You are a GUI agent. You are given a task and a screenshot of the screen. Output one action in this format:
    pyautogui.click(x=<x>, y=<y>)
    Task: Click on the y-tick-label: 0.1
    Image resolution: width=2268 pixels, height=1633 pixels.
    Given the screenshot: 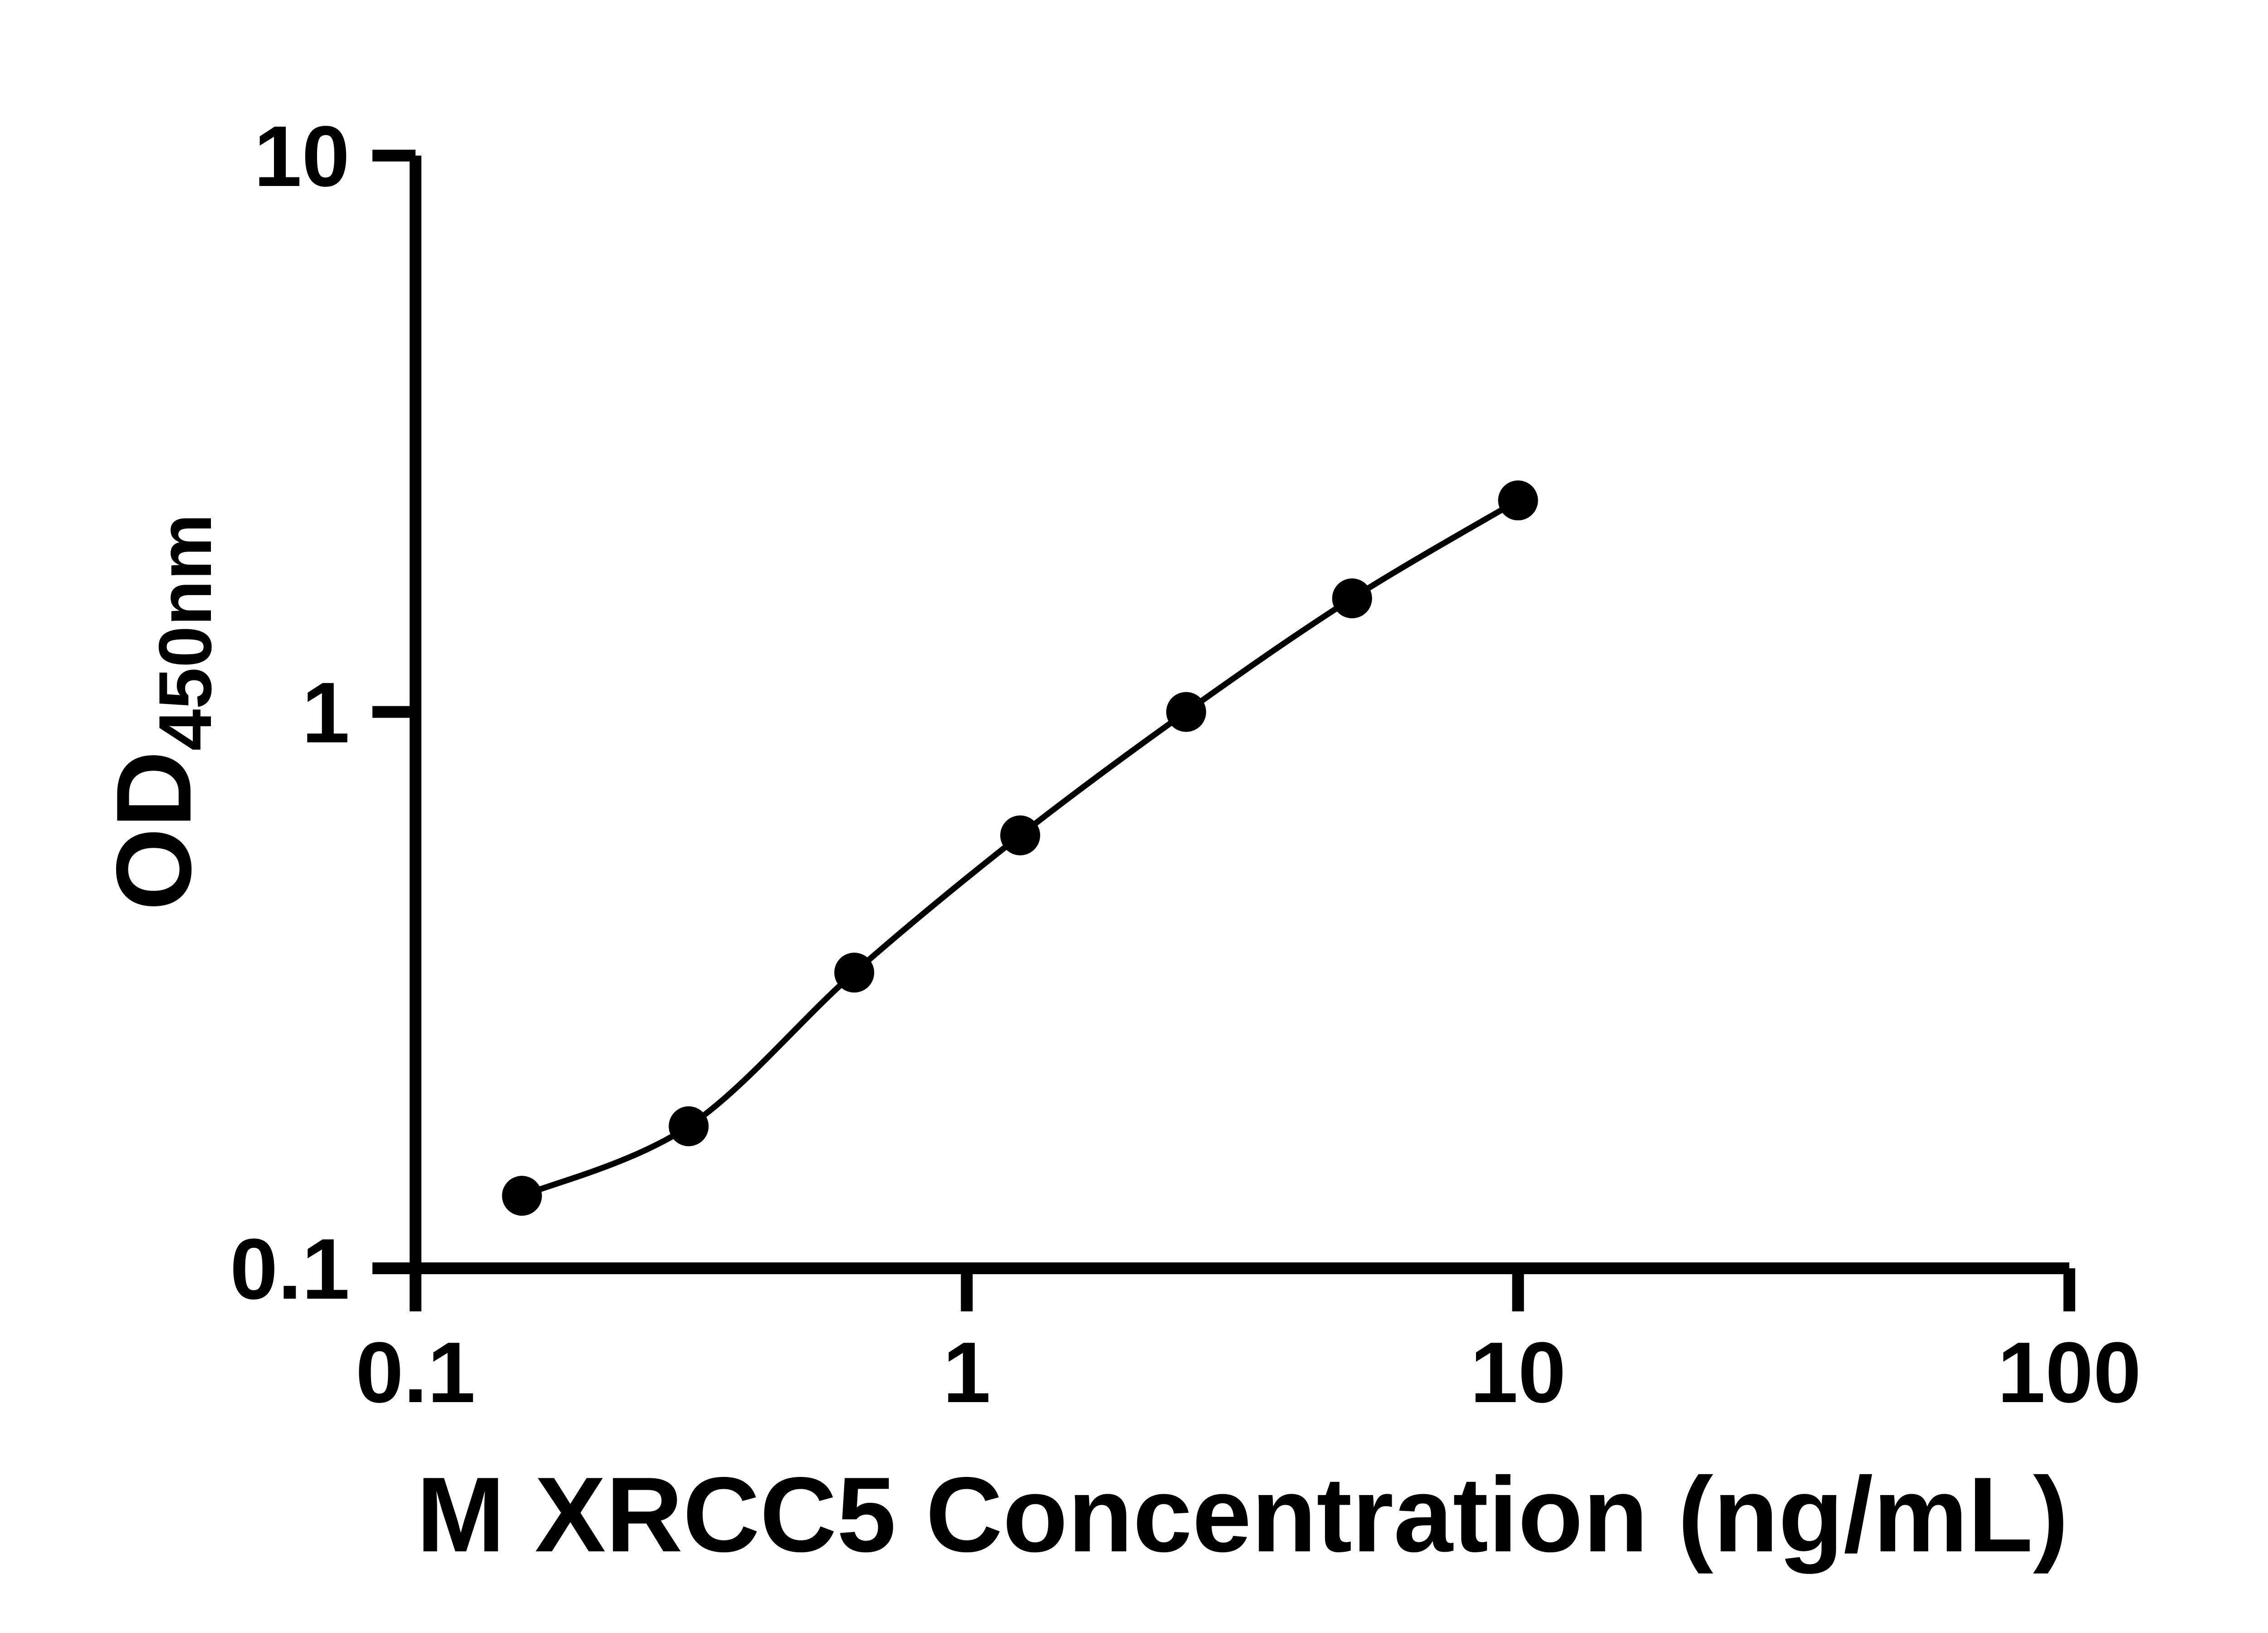 What is the action you would take?
    pyautogui.click(x=290, y=1269)
    